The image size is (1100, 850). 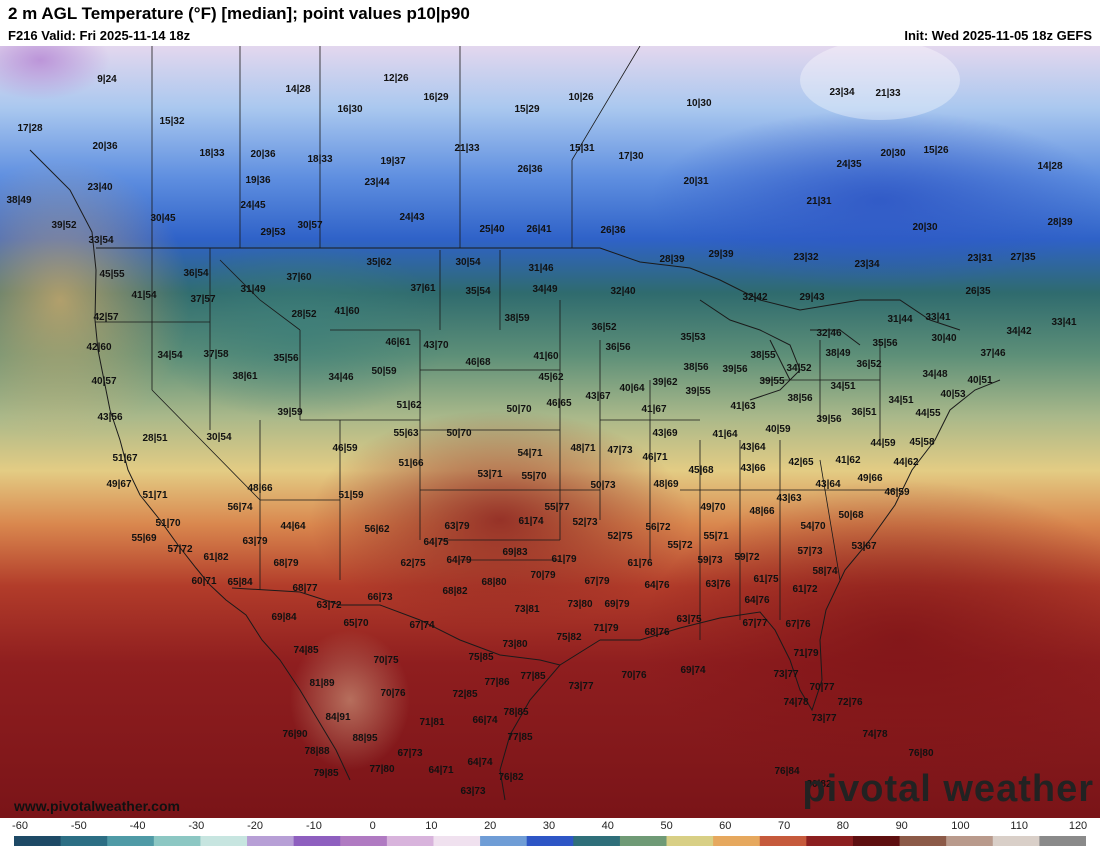 I want to click on point-value: 61|74, so click(x=530, y=521).